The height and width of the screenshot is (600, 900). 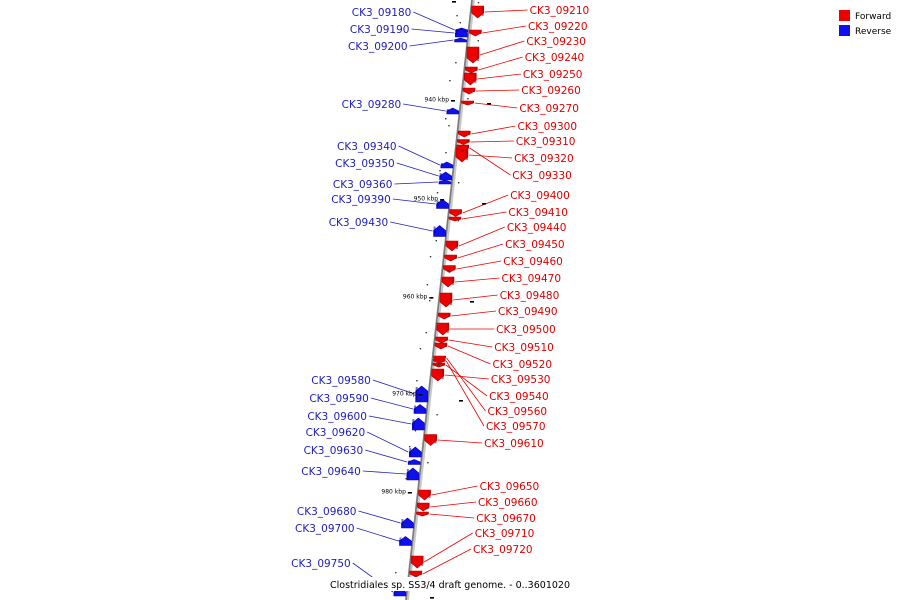 I want to click on forward-gene-label: CK3_09300, so click(x=547, y=127).